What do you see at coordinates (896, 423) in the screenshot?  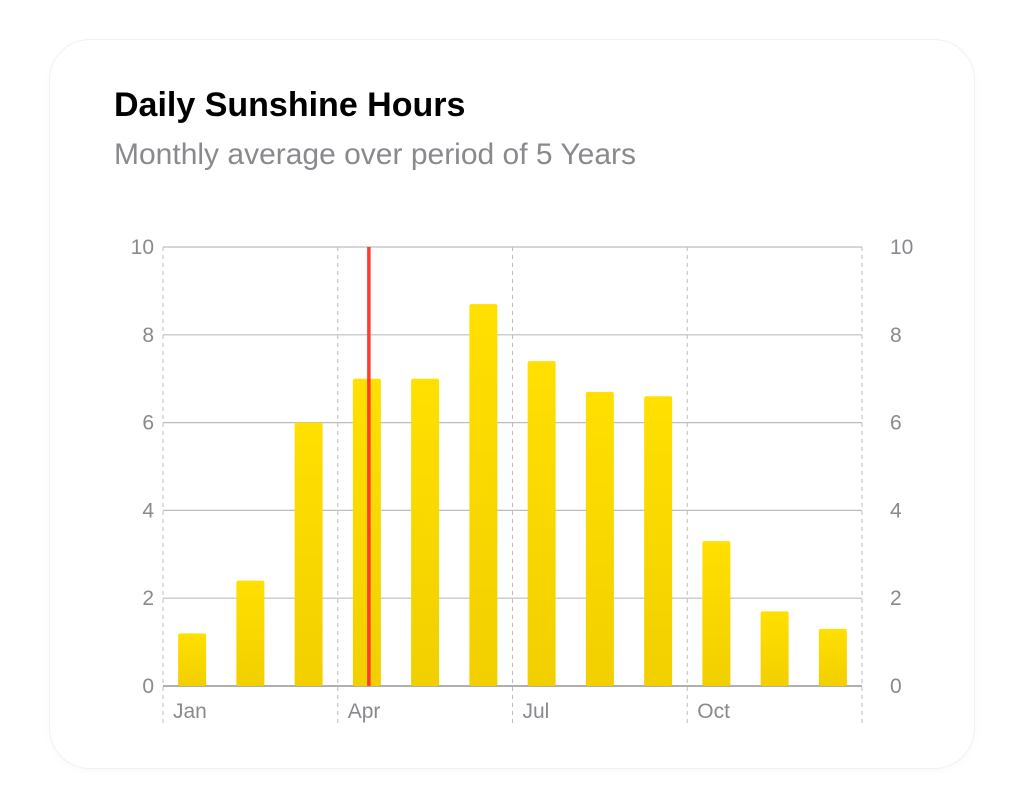 I see `y-tick-label-right: 6` at bounding box center [896, 423].